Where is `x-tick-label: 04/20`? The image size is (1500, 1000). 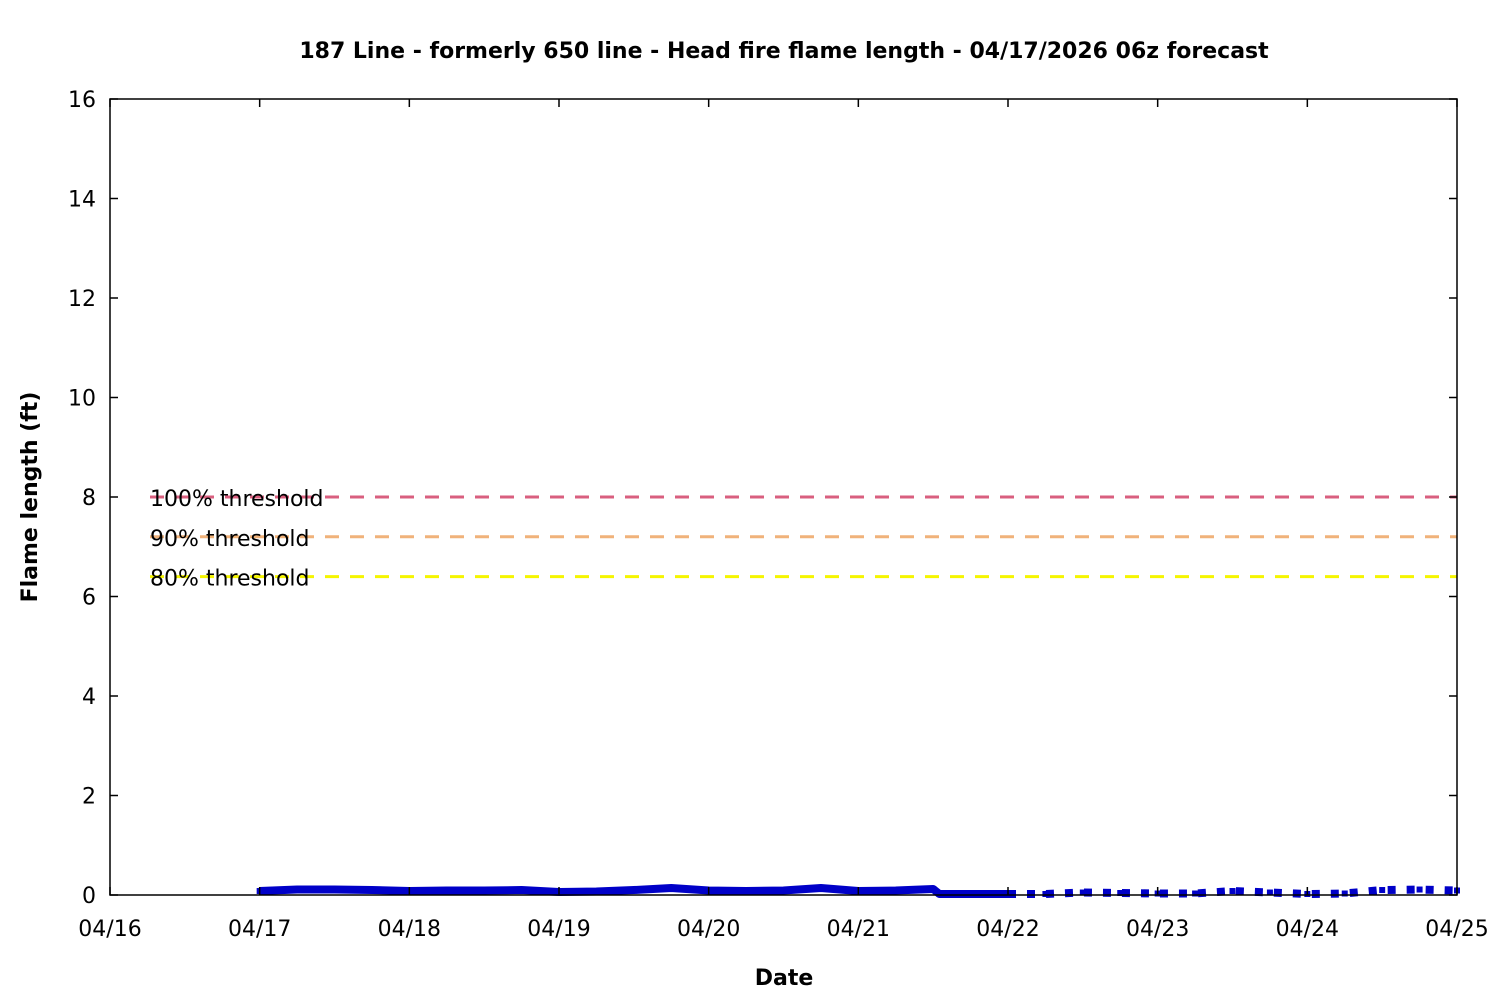 x-tick-label: 04/20 is located at coordinates (708, 929).